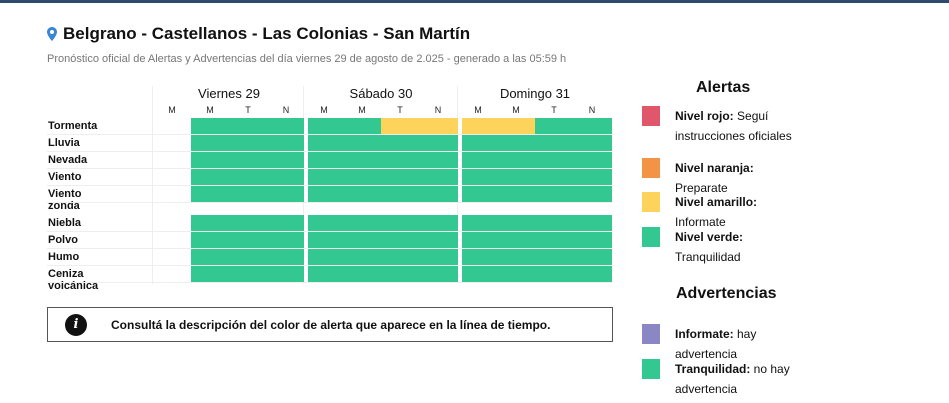 This screenshot has width=949, height=403. What do you see at coordinates (64, 257) in the screenshot?
I see `row-label: Humo` at bounding box center [64, 257].